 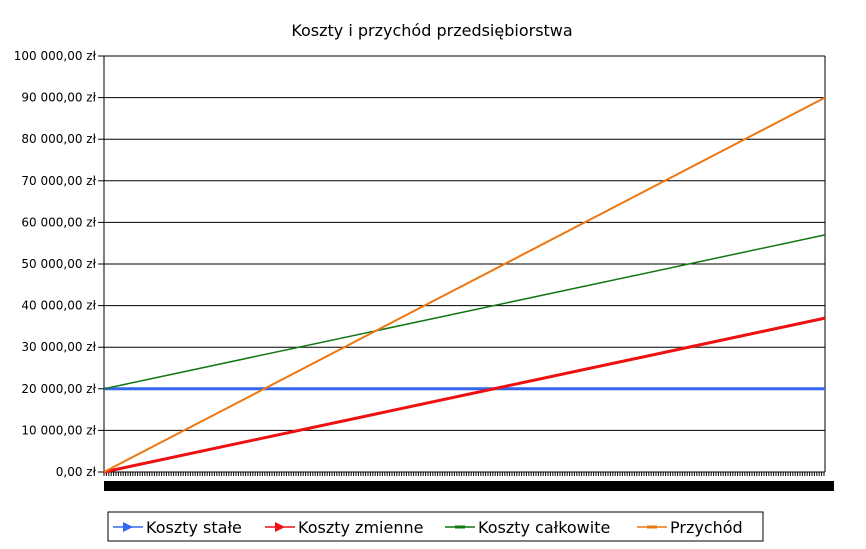 I want to click on y-tick-label: 30 000,00 zł, so click(x=58, y=347).